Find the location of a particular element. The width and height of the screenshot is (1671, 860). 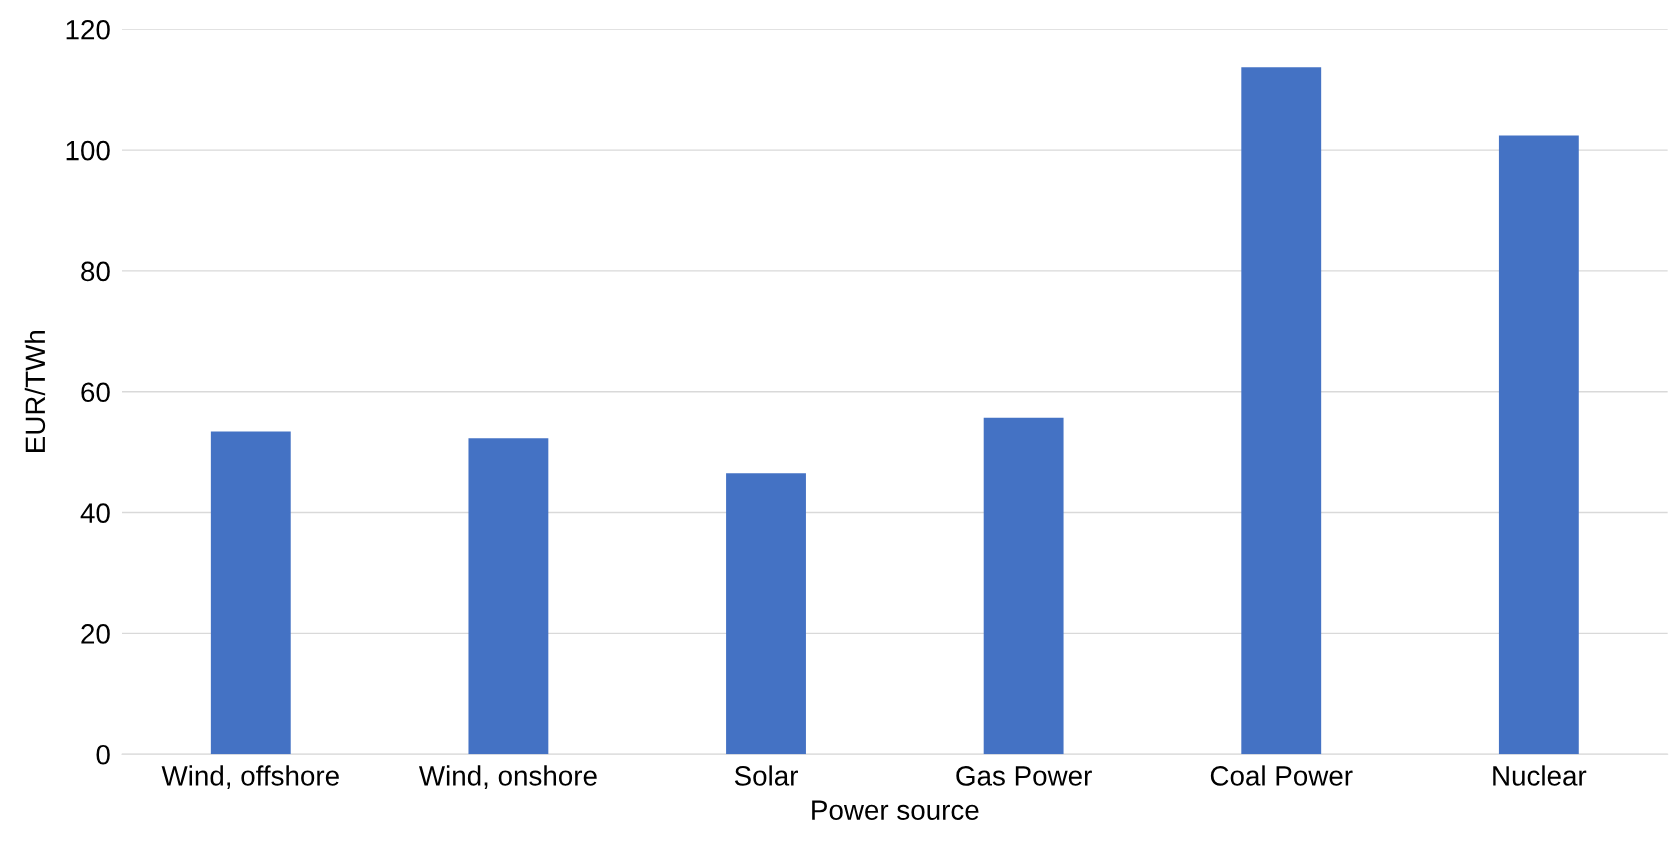

x-tick-label: Nuclear is located at coordinates (1540, 775).